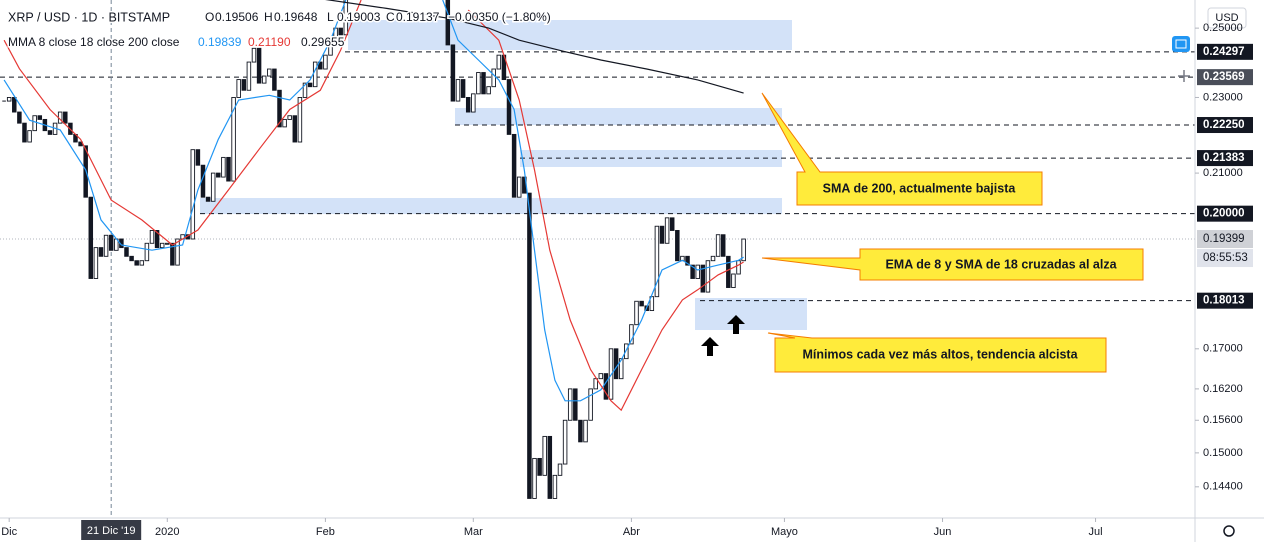 The width and height of the screenshot is (1264, 542). Describe the element at coordinates (359, 17) in the screenshot. I see `ohlc-value: 0.19003` at that location.